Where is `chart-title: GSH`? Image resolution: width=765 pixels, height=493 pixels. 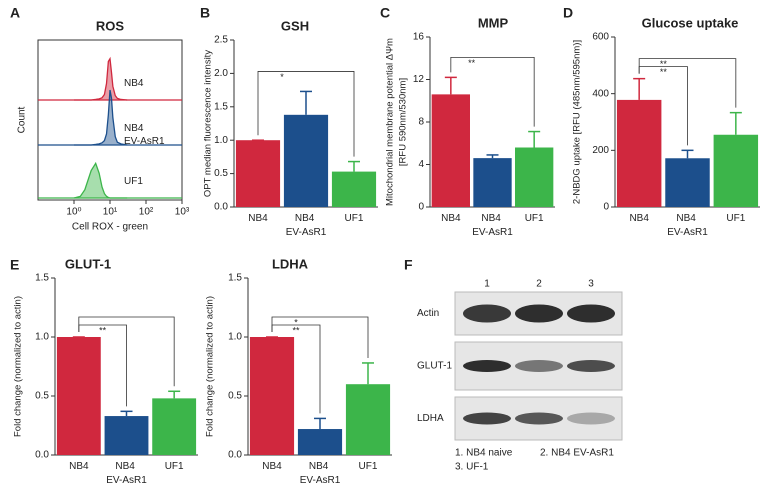 chart-title: GSH is located at coordinates (295, 25).